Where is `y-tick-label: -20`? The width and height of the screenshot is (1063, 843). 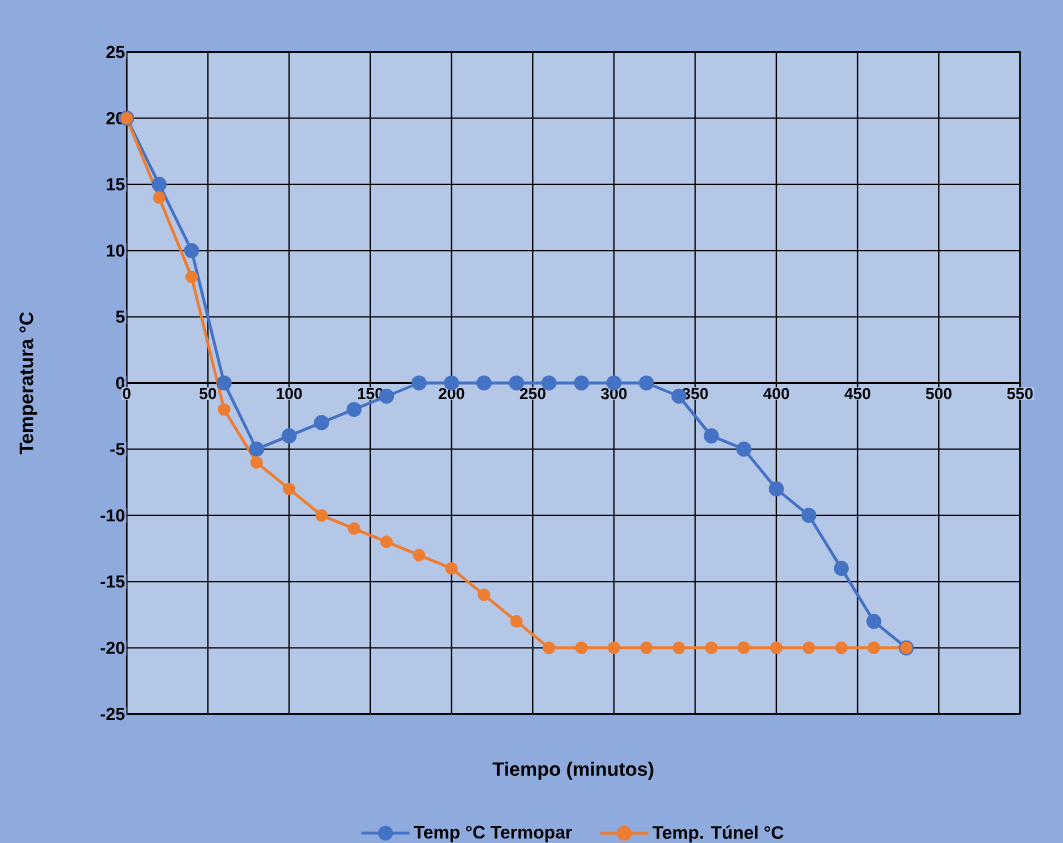 y-tick-label: -20 is located at coordinates (112, 647).